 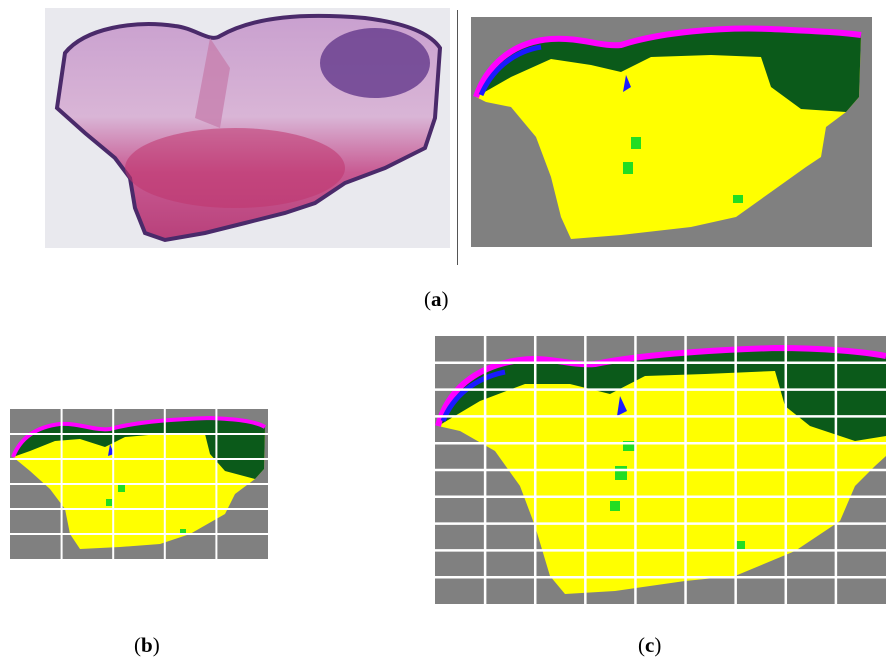 I want to click on caption-a: (a), so click(x=436, y=299).